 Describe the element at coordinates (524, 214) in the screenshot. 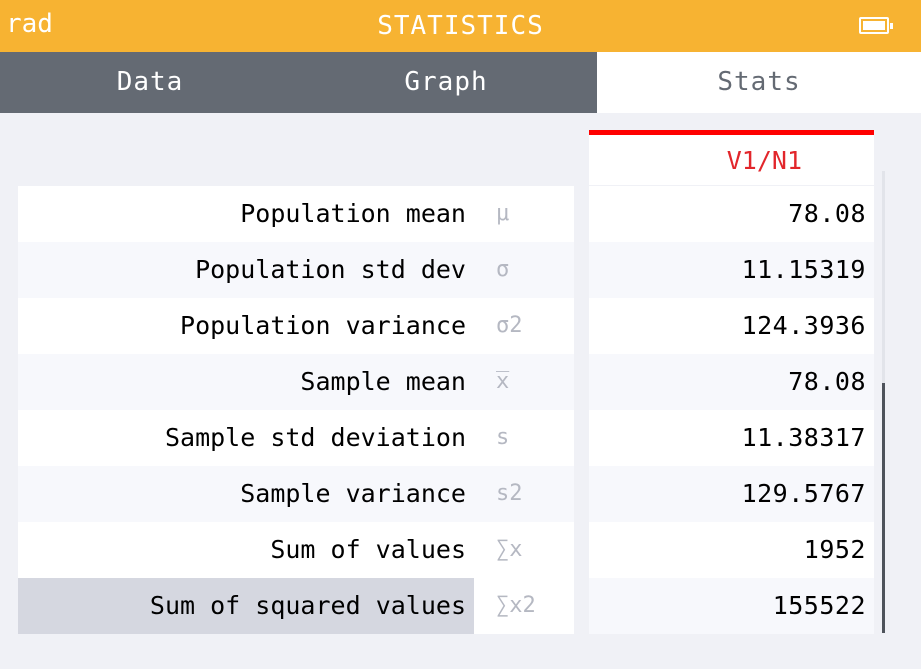

I see `stat-symbol: μ` at that location.